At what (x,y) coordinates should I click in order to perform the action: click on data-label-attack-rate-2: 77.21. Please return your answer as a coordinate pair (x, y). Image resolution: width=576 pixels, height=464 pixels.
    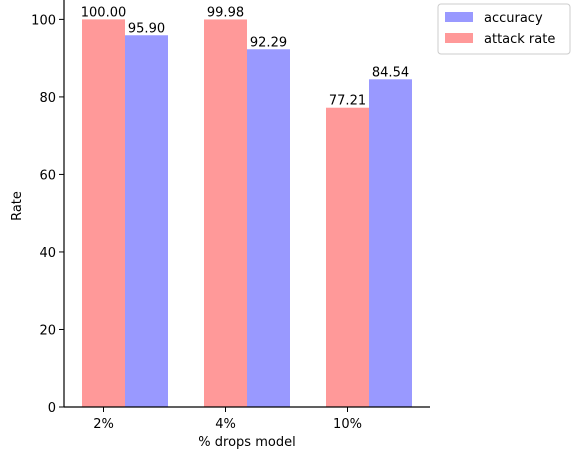
    Looking at the image, I should click on (347, 101).